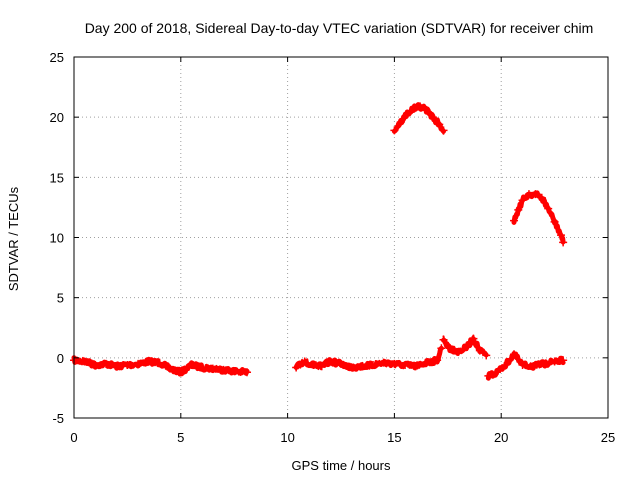 The width and height of the screenshot is (640, 480). Describe the element at coordinates (608, 437) in the screenshot. I see `x-tick-label: 25` at that location.